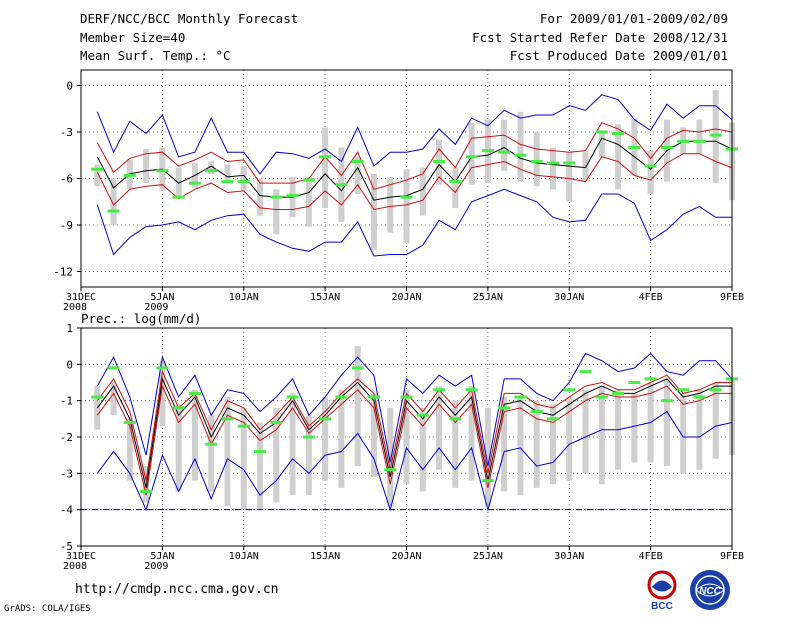  Describe the element at coordinates (75, 566) in the screenshot. I see `x-tick-year-label: 2008` at that location.